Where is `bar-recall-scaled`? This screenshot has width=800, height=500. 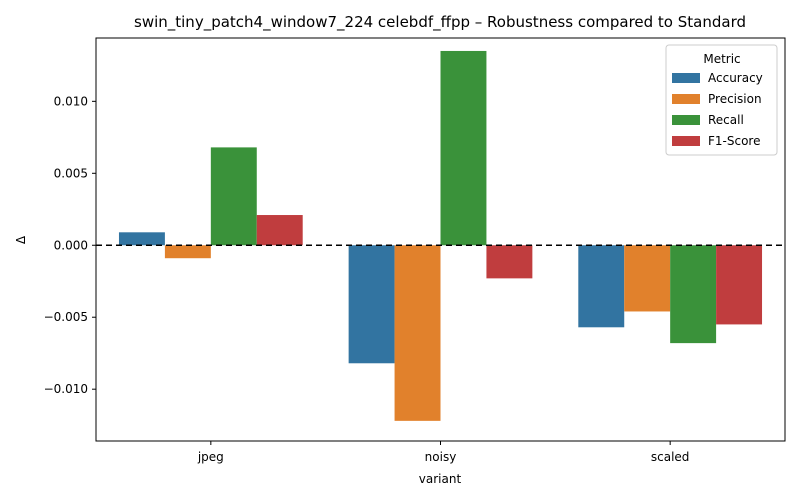
bar-recall-scaled is located at coordinates (693, 294).